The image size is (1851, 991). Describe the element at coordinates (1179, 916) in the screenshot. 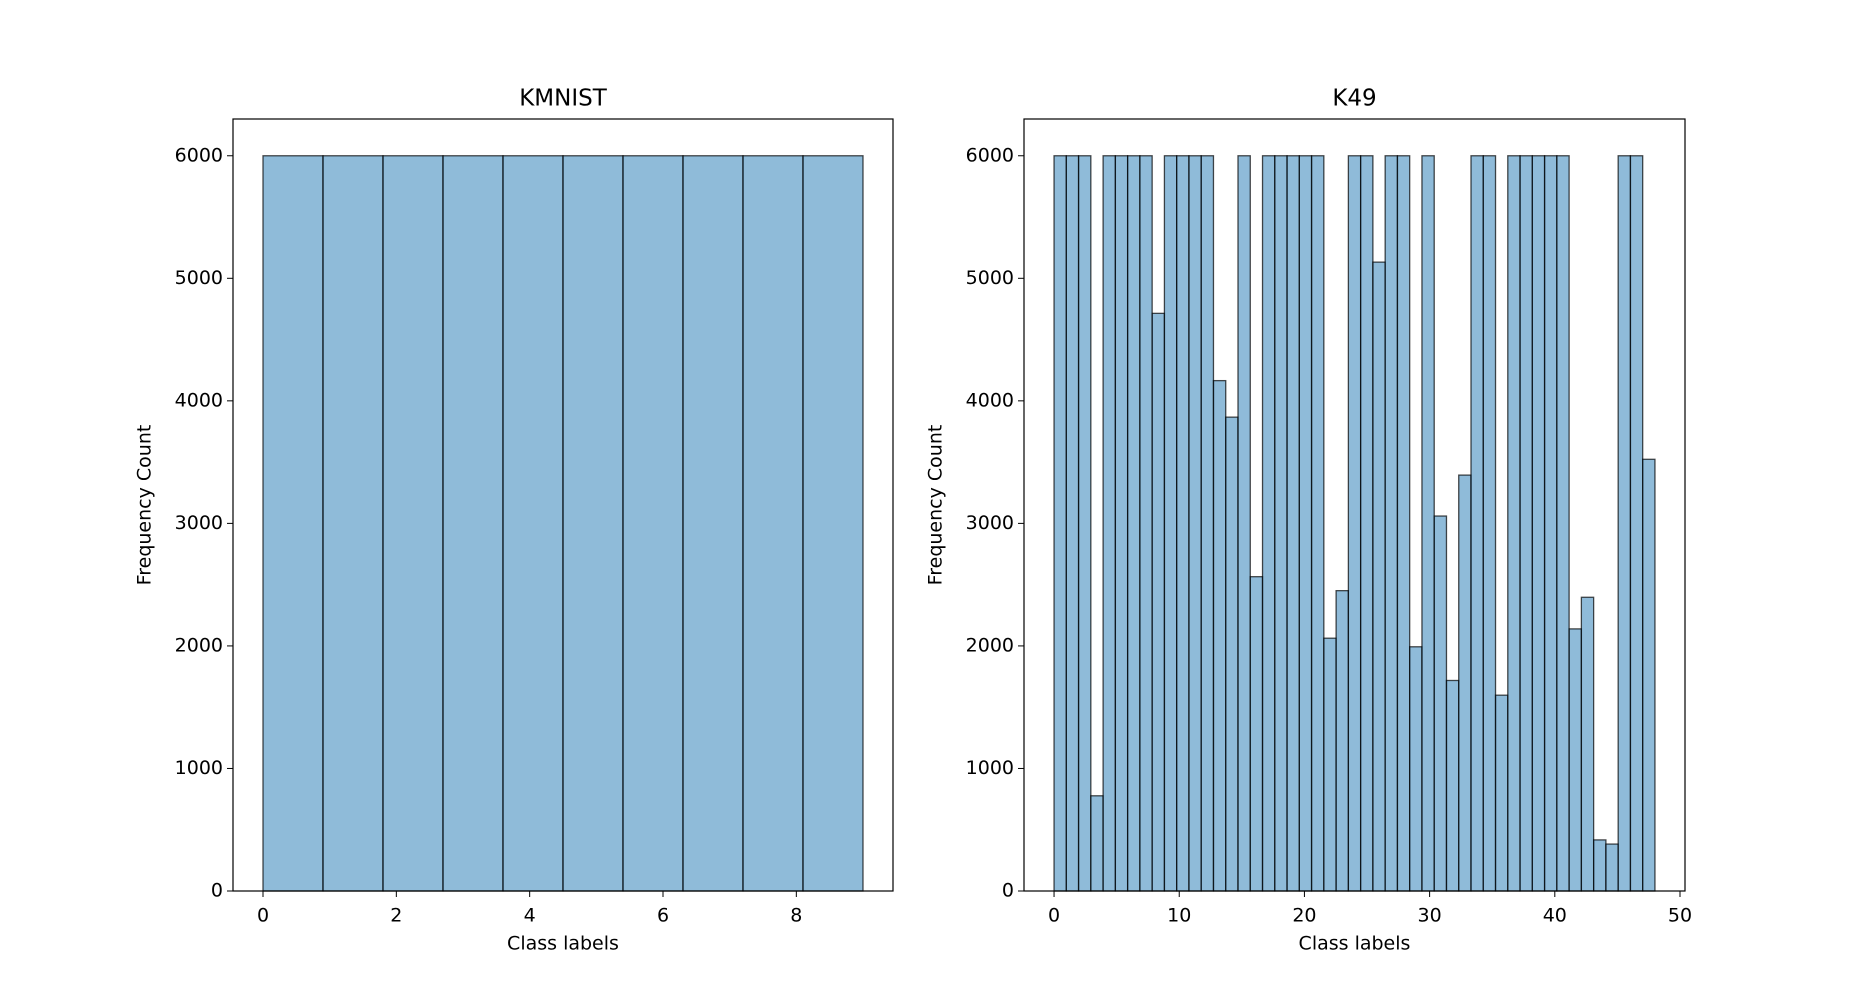

I see `x-tick-label: 10` at that location.